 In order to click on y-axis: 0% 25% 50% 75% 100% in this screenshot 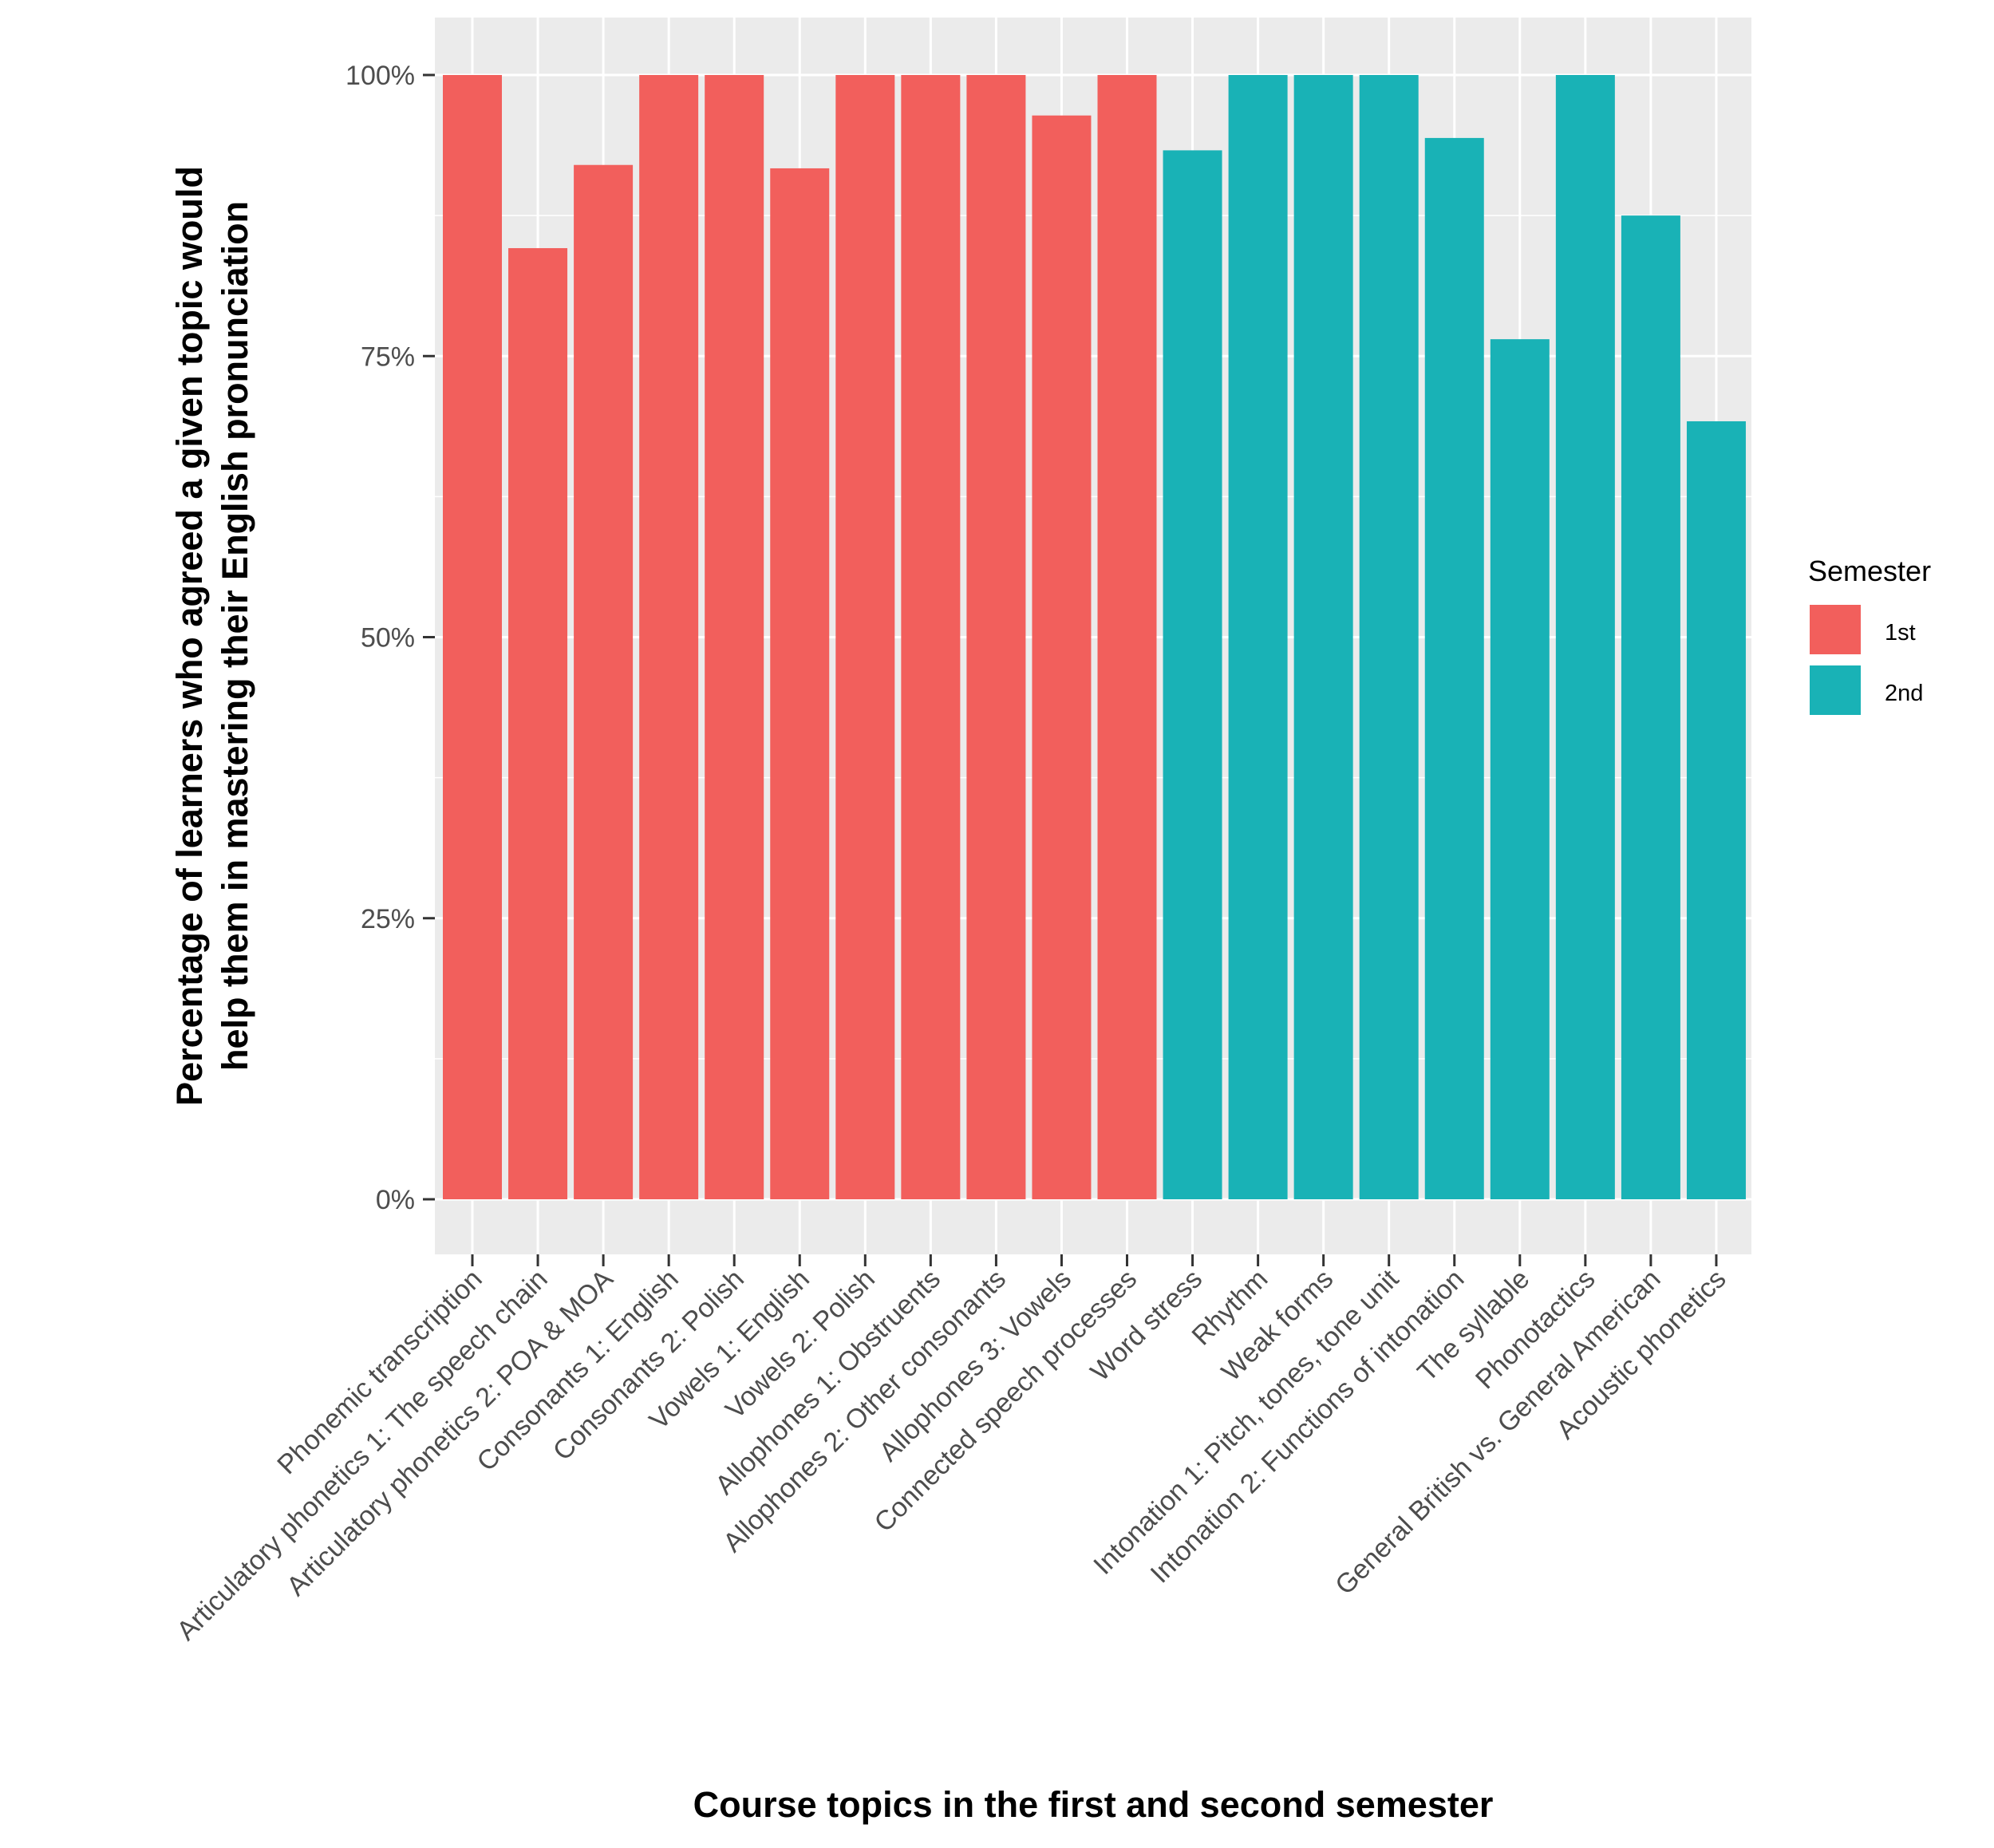, I will do `click(390, 638)`.